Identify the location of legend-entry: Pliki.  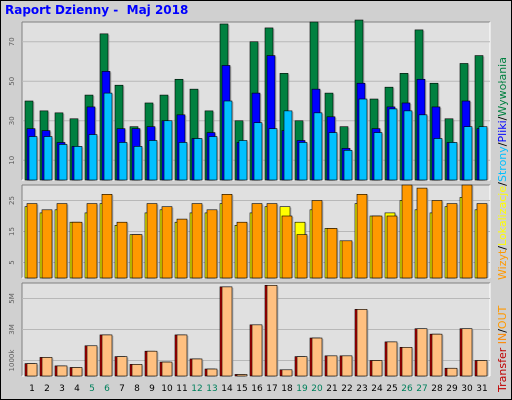
(502, 131).